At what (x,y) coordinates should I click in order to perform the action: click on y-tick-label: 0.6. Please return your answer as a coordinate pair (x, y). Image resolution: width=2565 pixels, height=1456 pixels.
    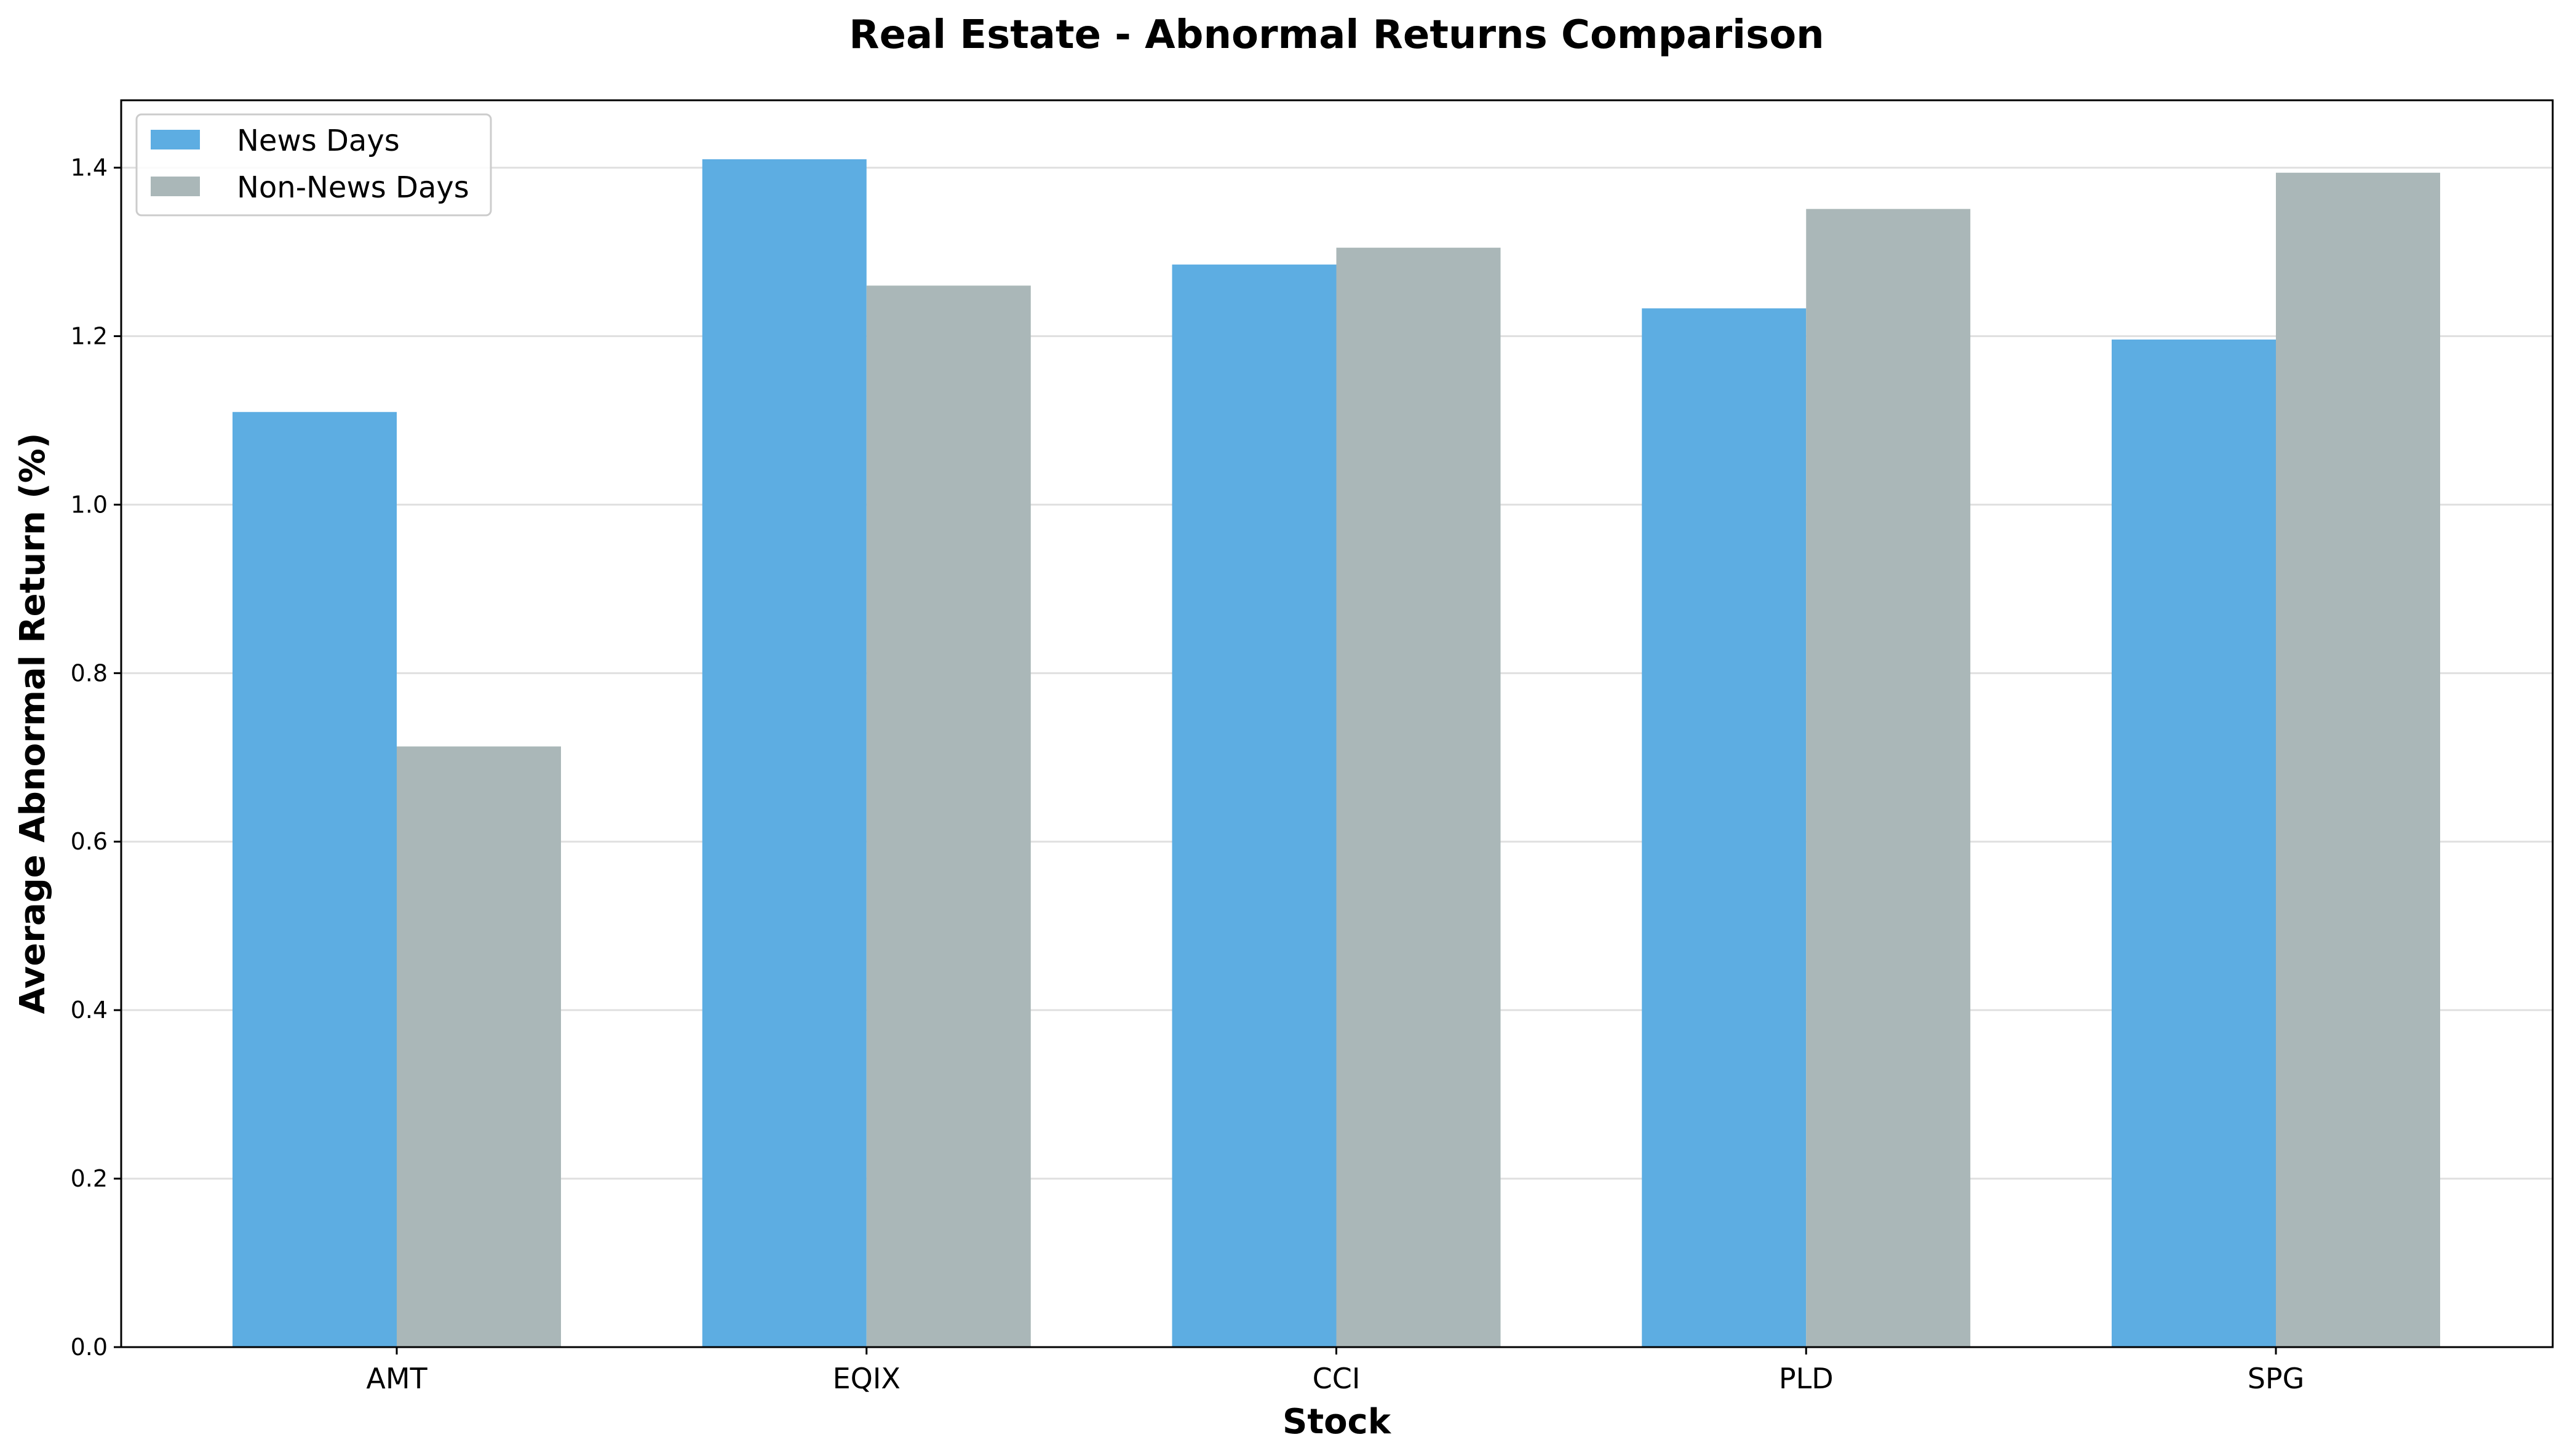
    Looking at the image, I should click on (89, 842).